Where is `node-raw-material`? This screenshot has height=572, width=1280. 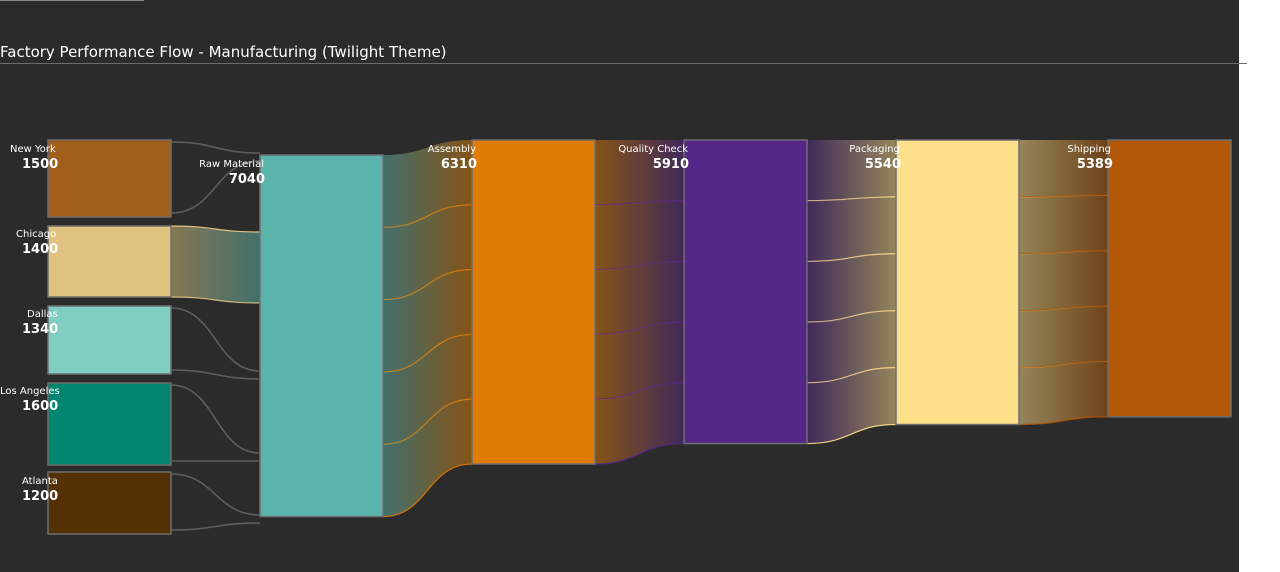 node-raw-material is located at coordinates (321, 336).